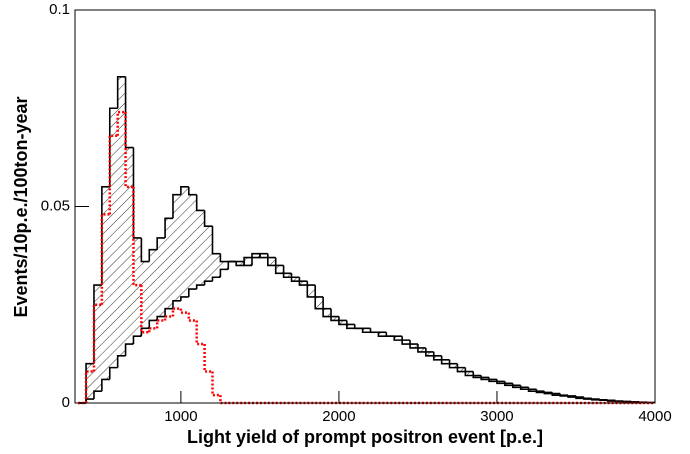  I want to click on y-tick-label: 0, so click(66, 402).